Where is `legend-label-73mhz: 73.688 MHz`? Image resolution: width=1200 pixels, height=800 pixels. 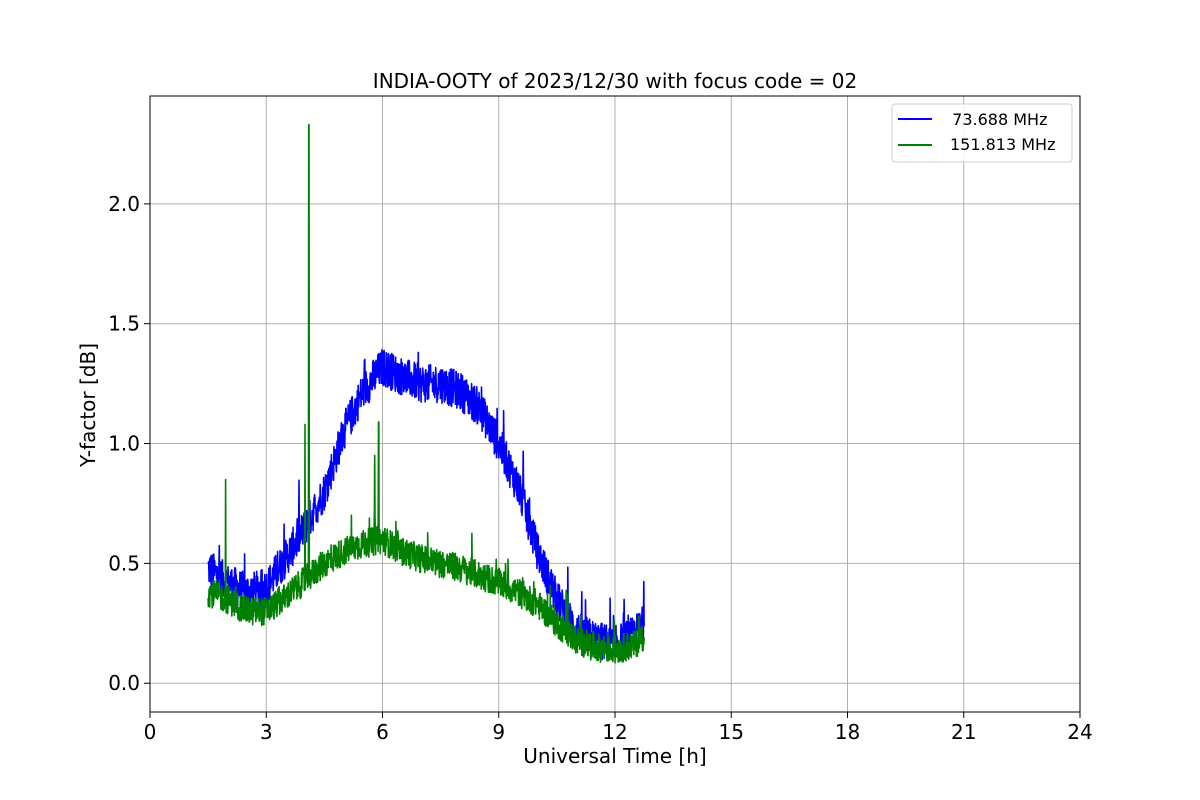 legend-label-73mhz: 73.688 MHz is located at coordinates (994, 119).